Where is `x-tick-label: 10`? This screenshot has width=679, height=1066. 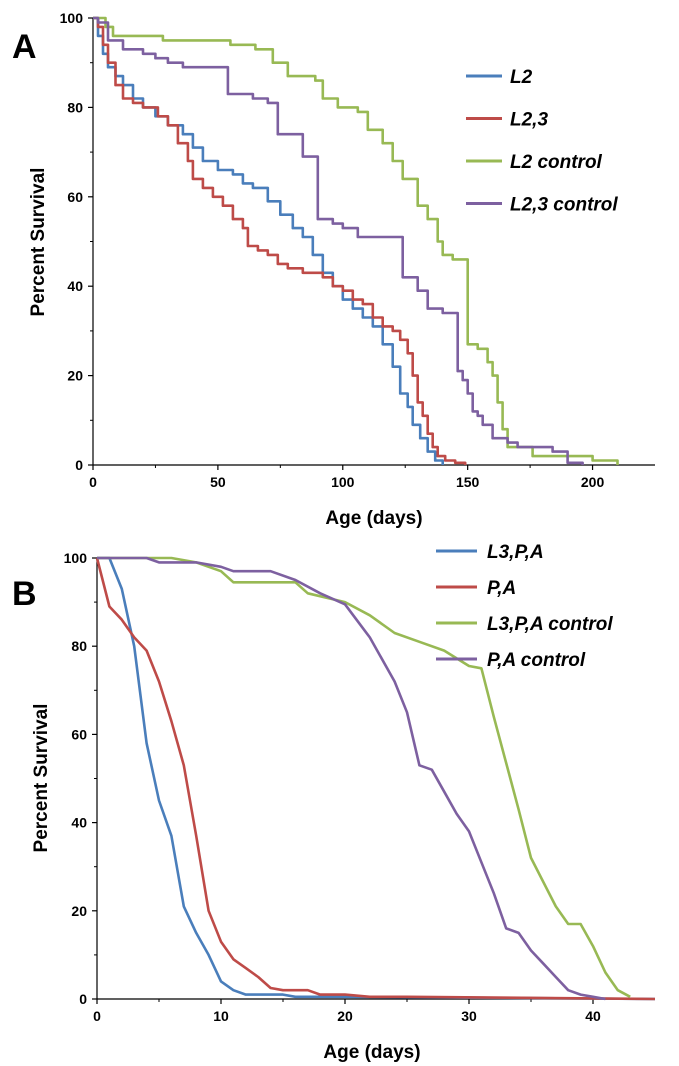
x-tick-label: 10 is located at coordinates (221, 1016).